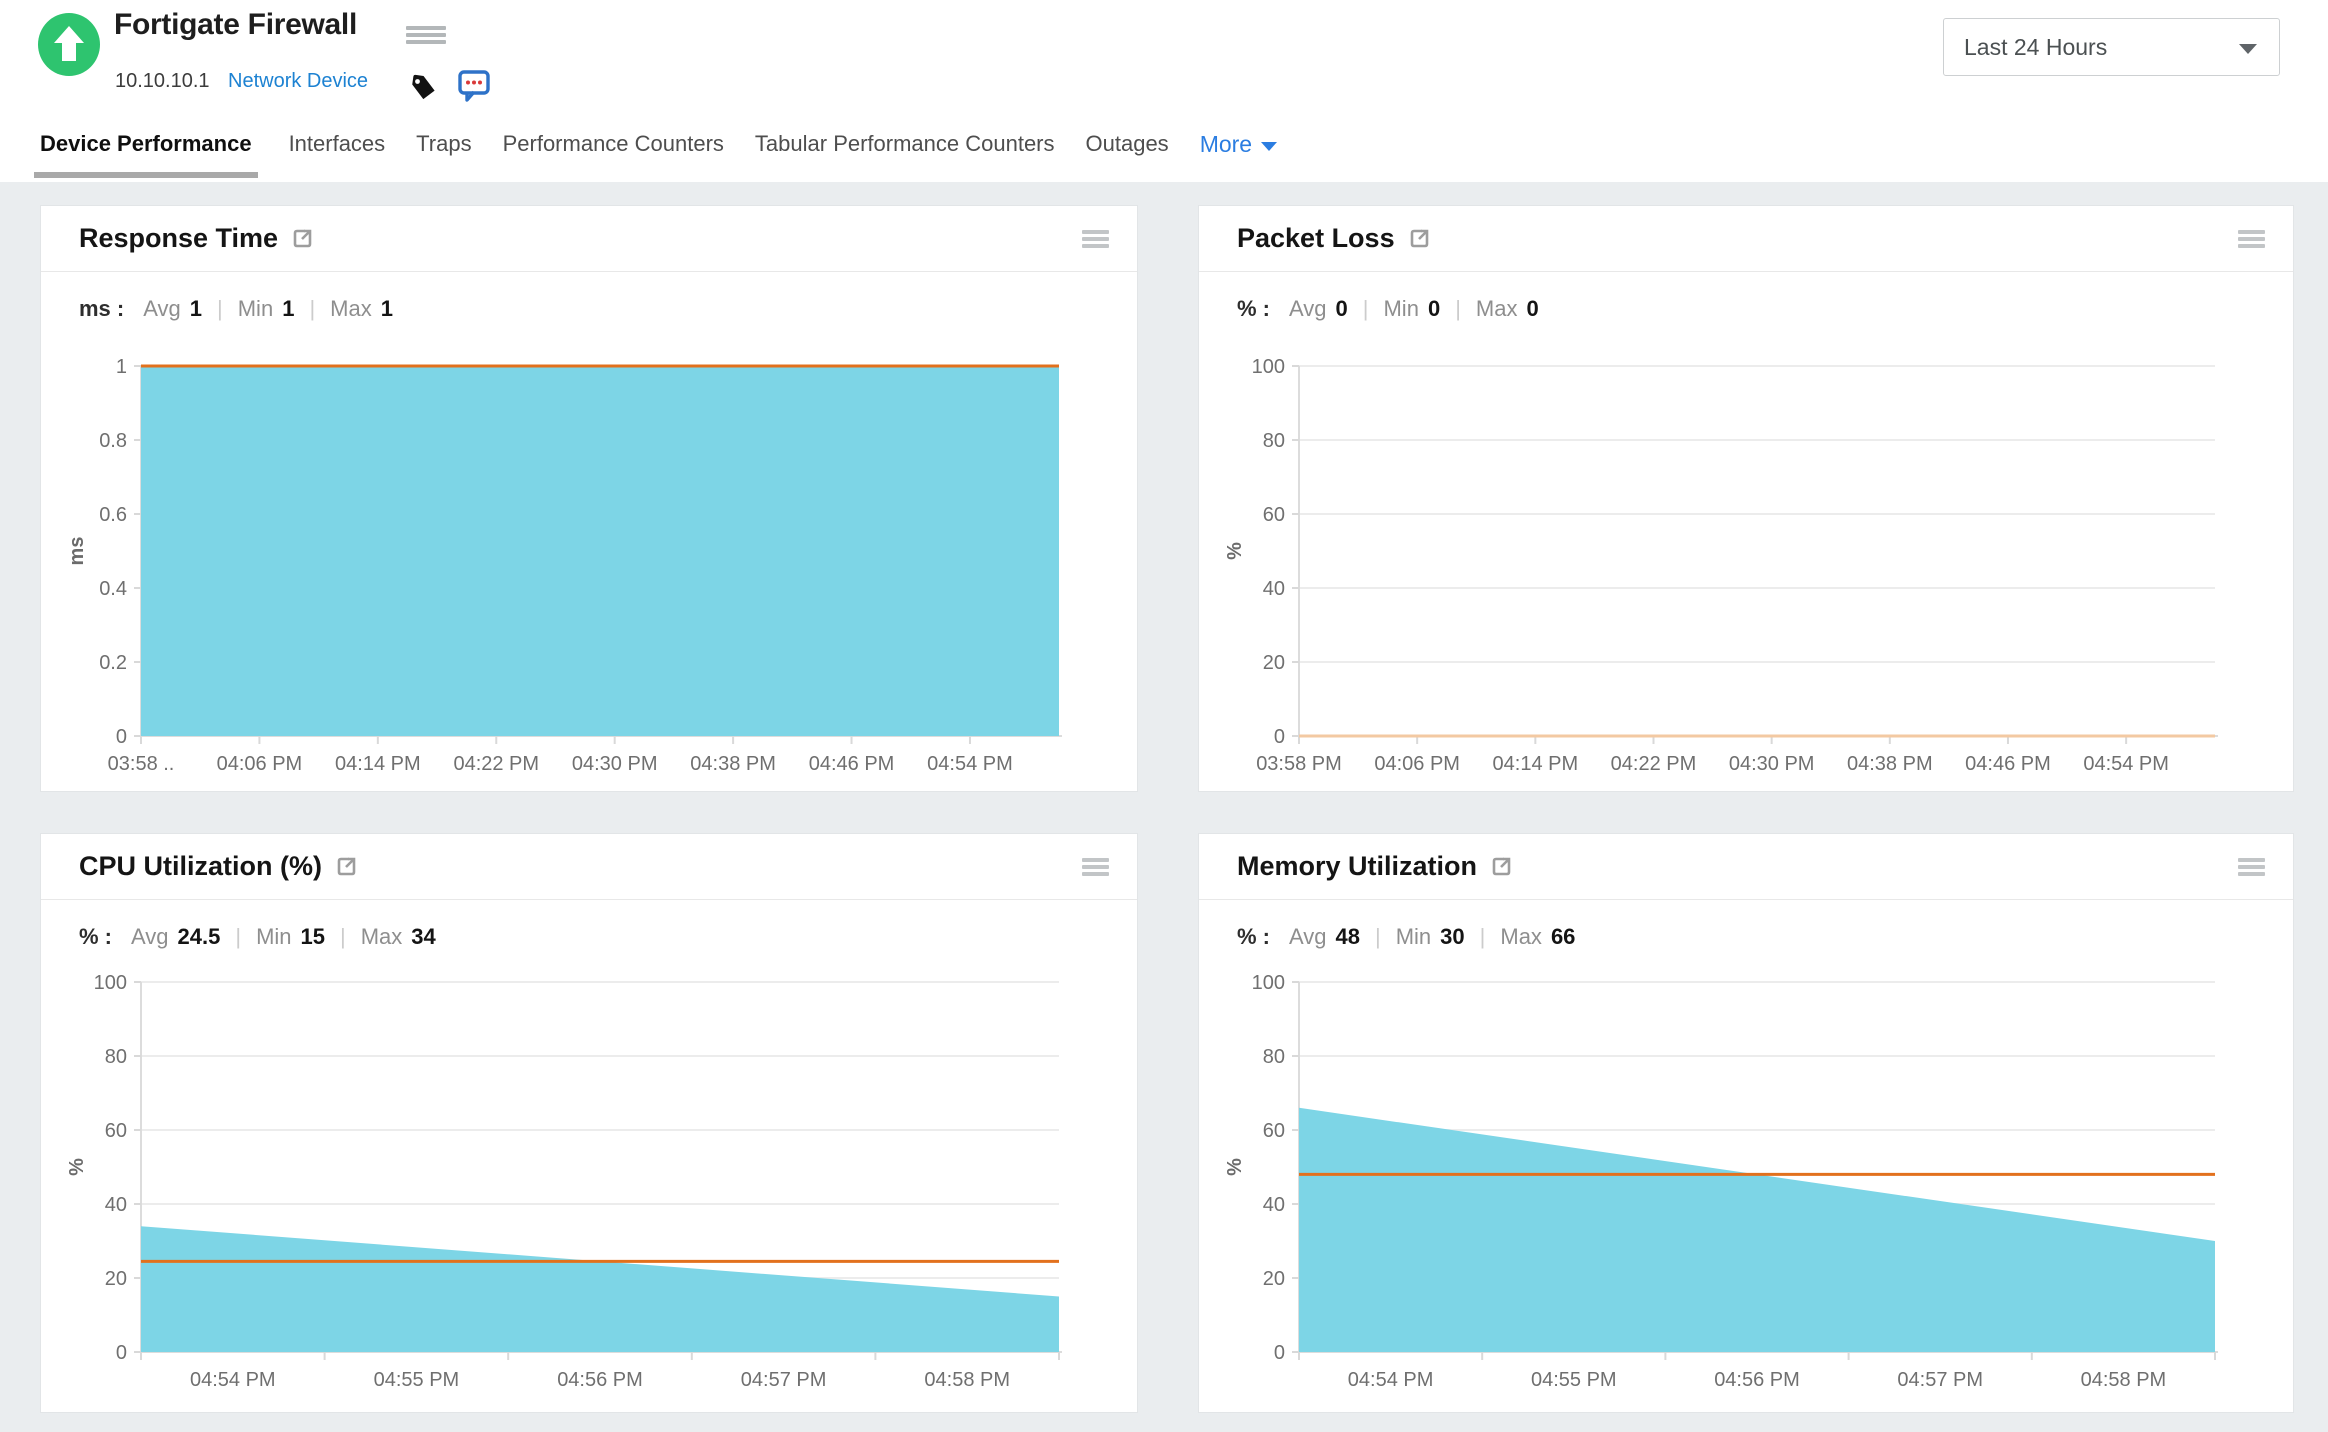 This screenshot has height=1432, width=2328. I want to click on svg-text: 0.8, so click(113, 441).